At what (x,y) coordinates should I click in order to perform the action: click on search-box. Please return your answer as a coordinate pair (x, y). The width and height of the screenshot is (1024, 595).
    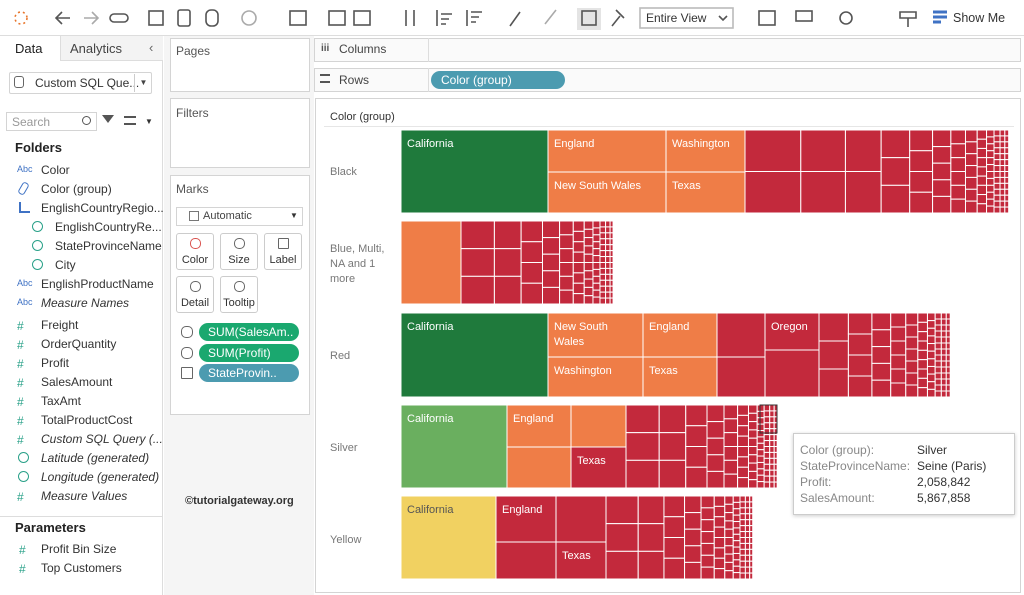
    Looking at the image, I should click on (51, 121).